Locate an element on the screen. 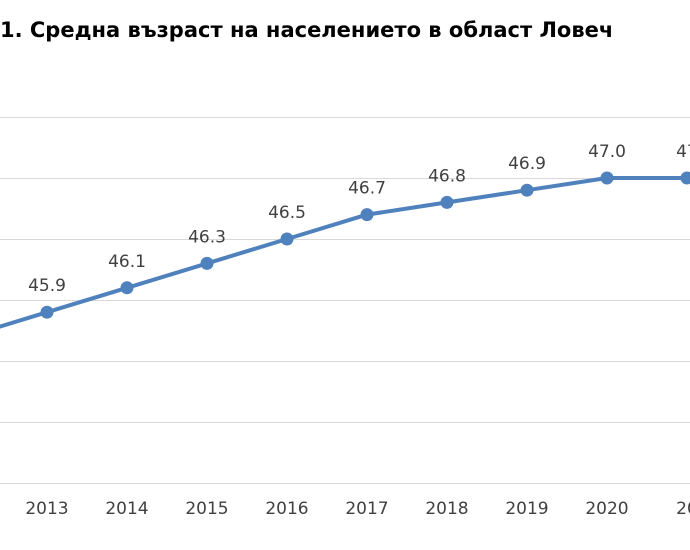 The image size is (690, 550). x-tick-label: 2019 is located at coordinates (526, 509).